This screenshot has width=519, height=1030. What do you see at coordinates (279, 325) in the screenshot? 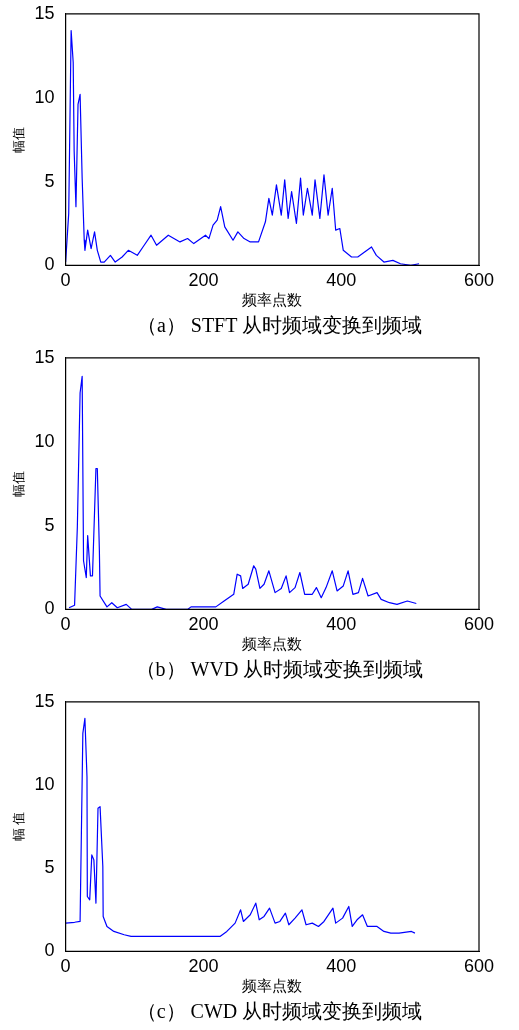
I see `text: （a） STFT 从时频域变换到频域` at bounding box center [279, 325].